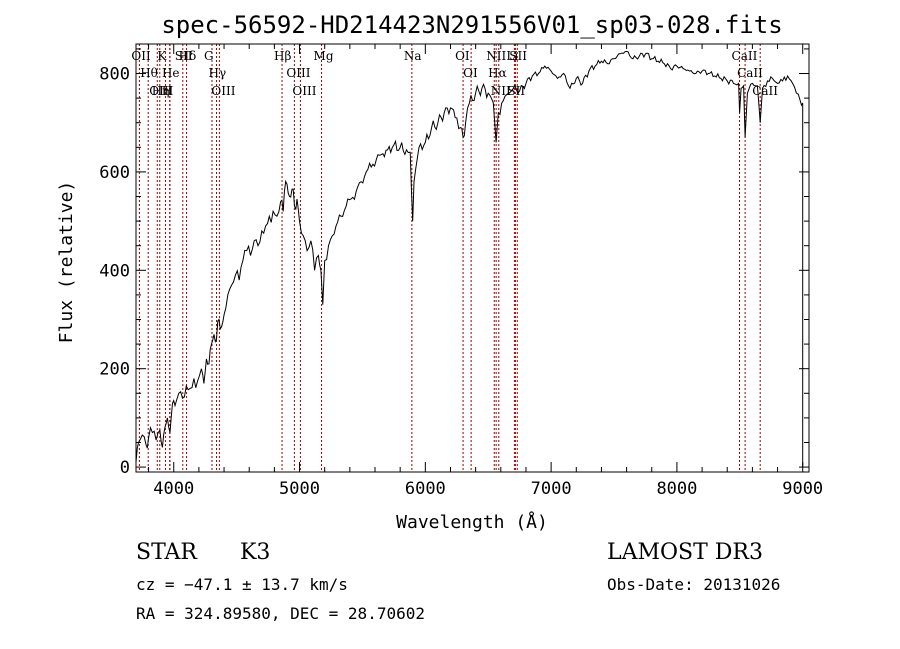  Describe the element at coordinates (255, 552) in the screenshot. I see `object-subclass: K3` at that location.